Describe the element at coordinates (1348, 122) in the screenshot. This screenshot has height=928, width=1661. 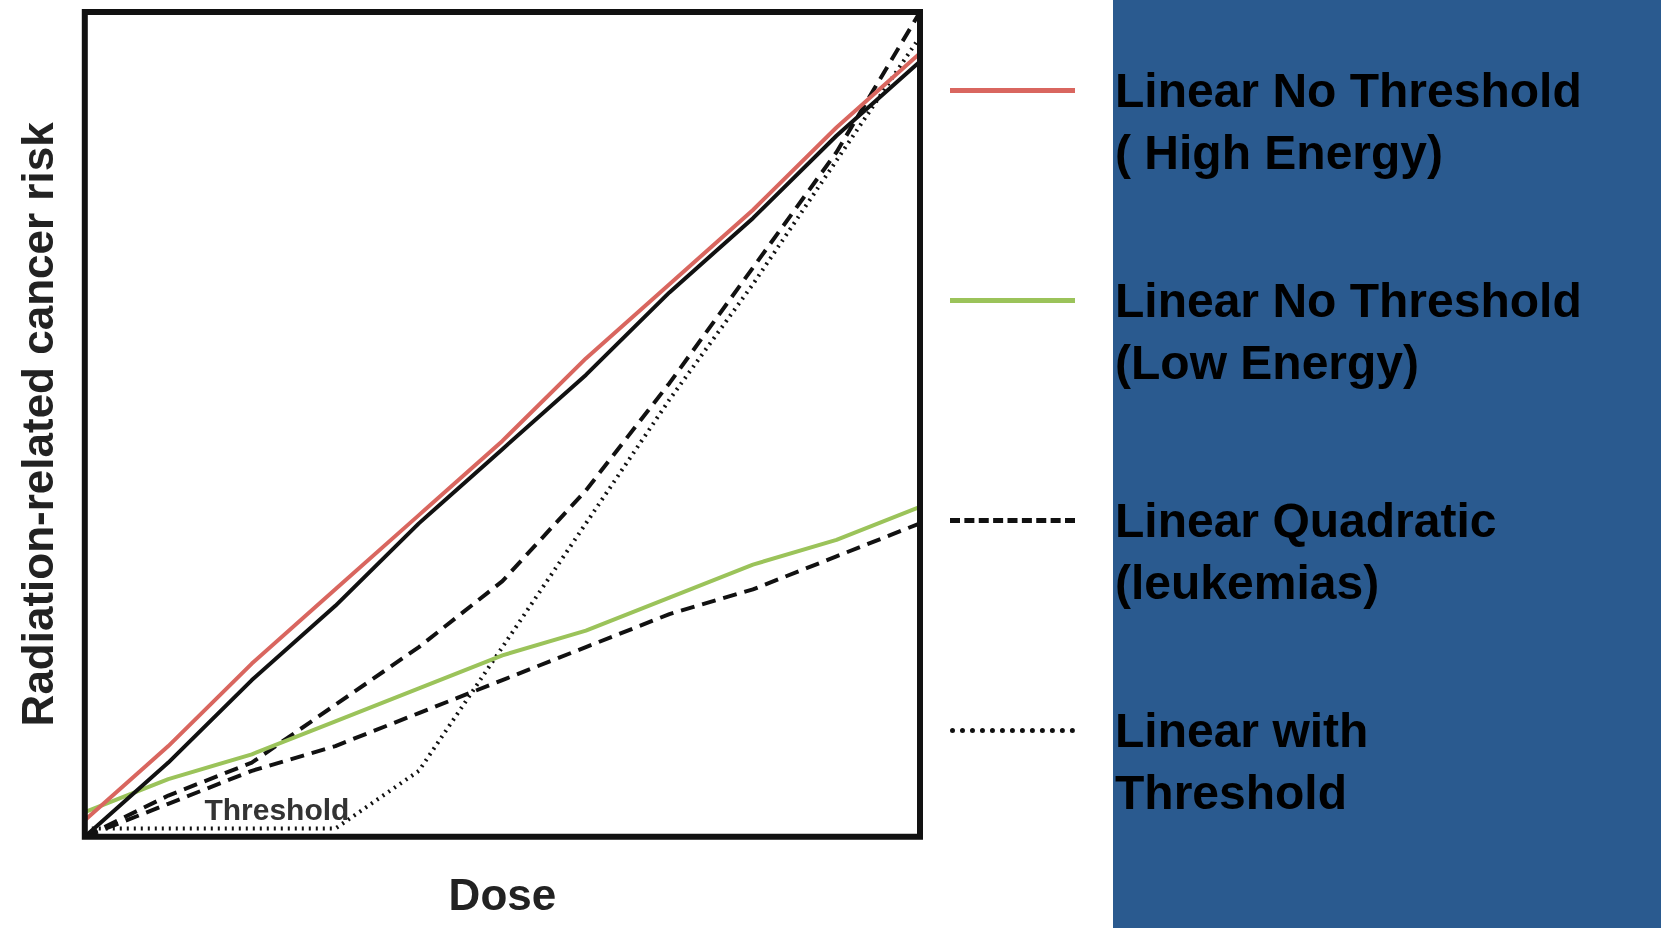
I see `legend-label: Linear No Threshold ( High Energy)` at that location.